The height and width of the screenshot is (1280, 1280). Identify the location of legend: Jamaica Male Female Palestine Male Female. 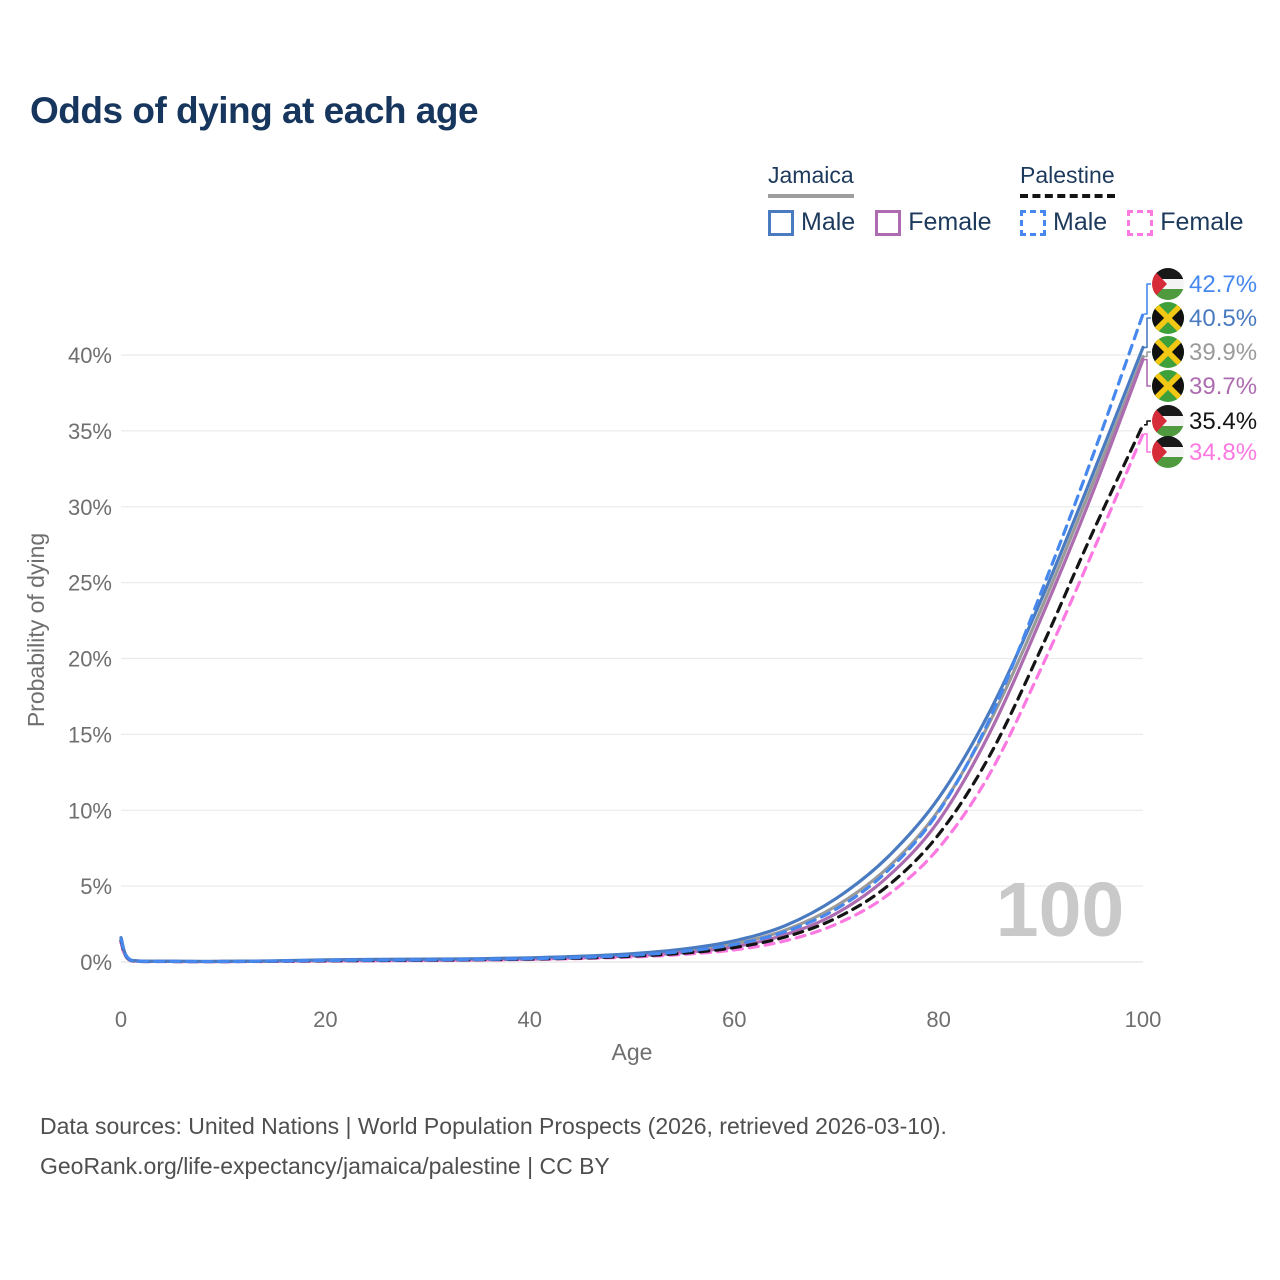
(1018, 204).